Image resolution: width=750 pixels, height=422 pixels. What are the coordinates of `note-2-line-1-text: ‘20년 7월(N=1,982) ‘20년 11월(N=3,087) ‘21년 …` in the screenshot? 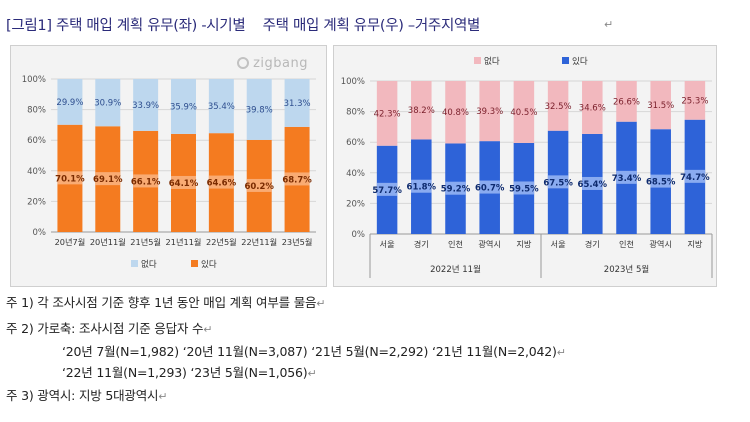 It's located at (309, 351).